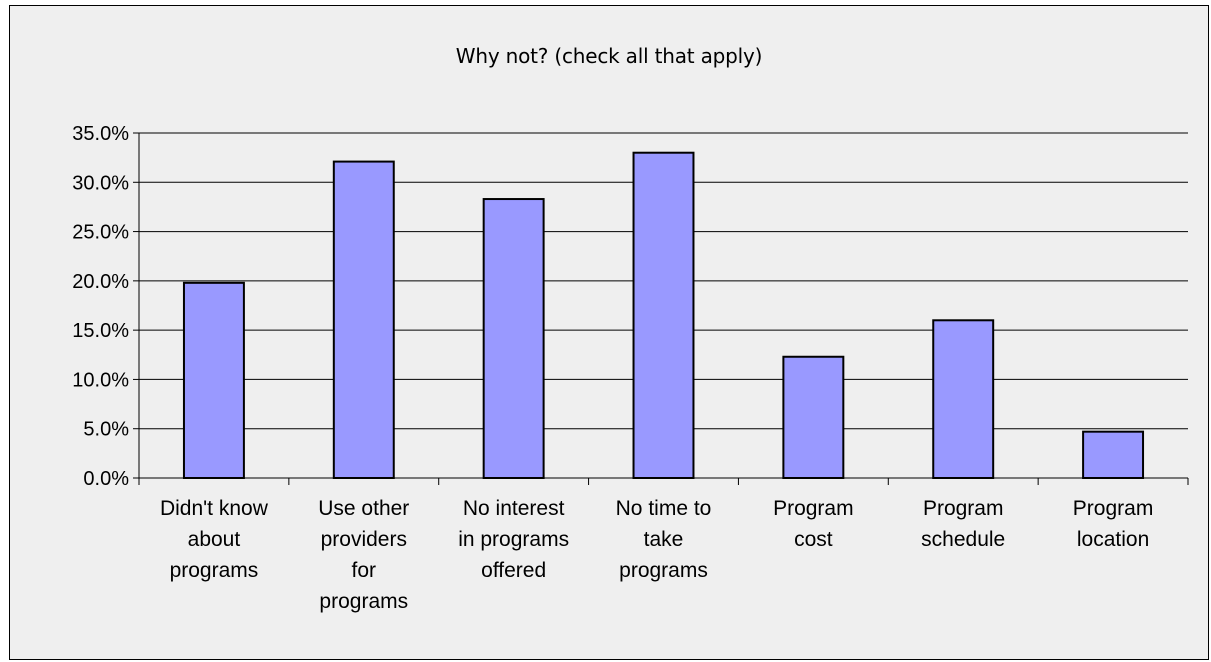  Describe the element at coordinates (106, 430) in the screenshot. I see `y-tick-label: 5.0%` at that location.